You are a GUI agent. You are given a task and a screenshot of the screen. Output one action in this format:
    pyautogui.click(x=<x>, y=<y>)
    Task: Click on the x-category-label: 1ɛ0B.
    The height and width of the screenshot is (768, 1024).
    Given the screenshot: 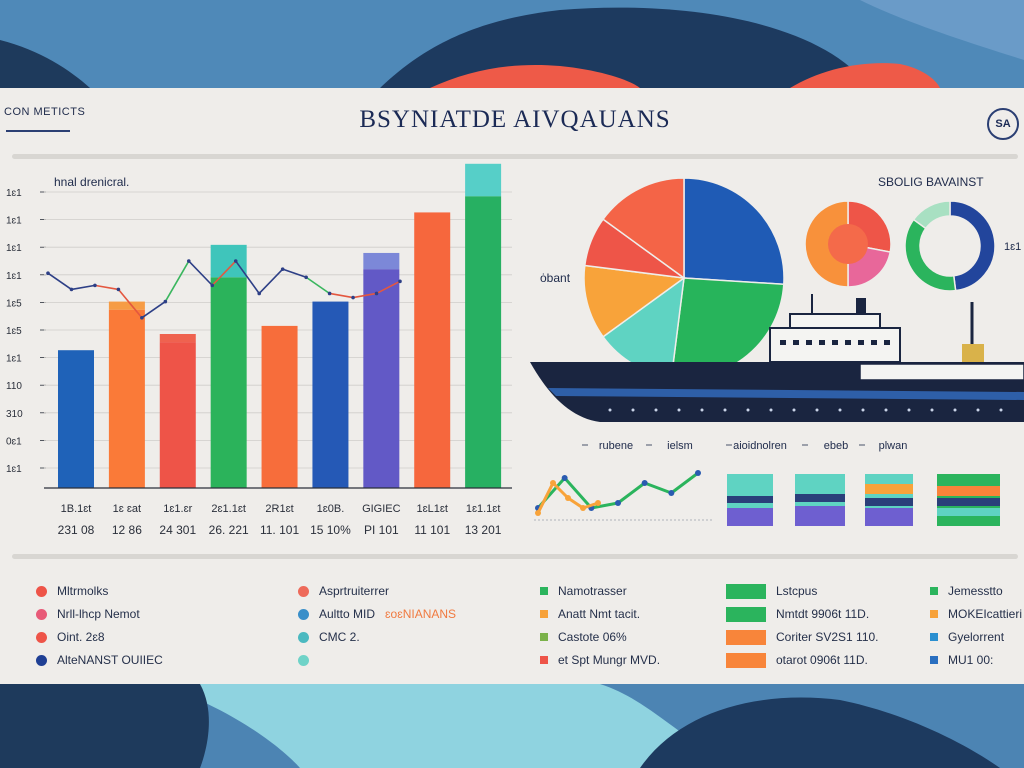 What is the action you would take?
    pyautogui.click(x=331, y=509)
    